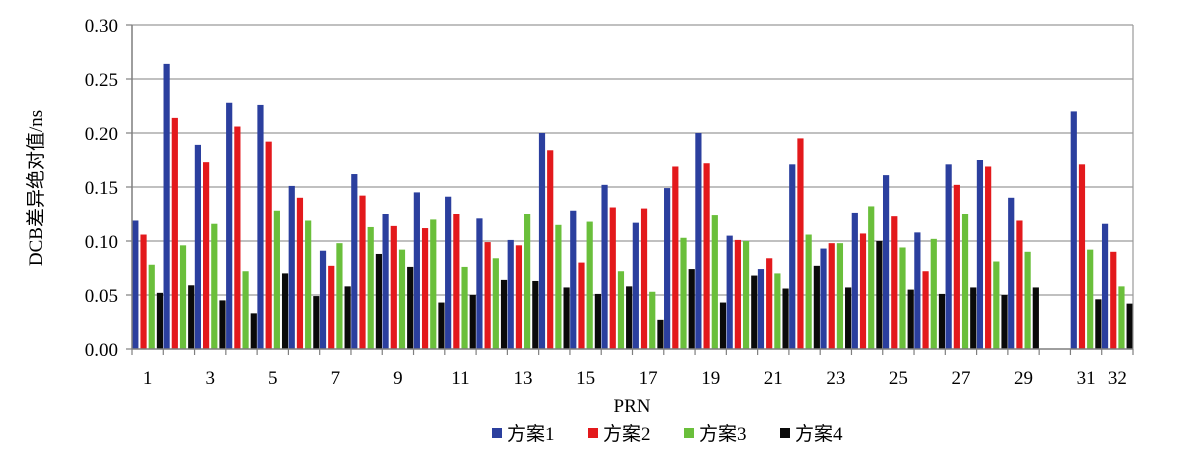 This screenshot has width=1180, height=470. What do you see at coordinates (101, 134) in the screenshot?
I see `y-tick-label: 0.20` at bounding box center [101, 134].